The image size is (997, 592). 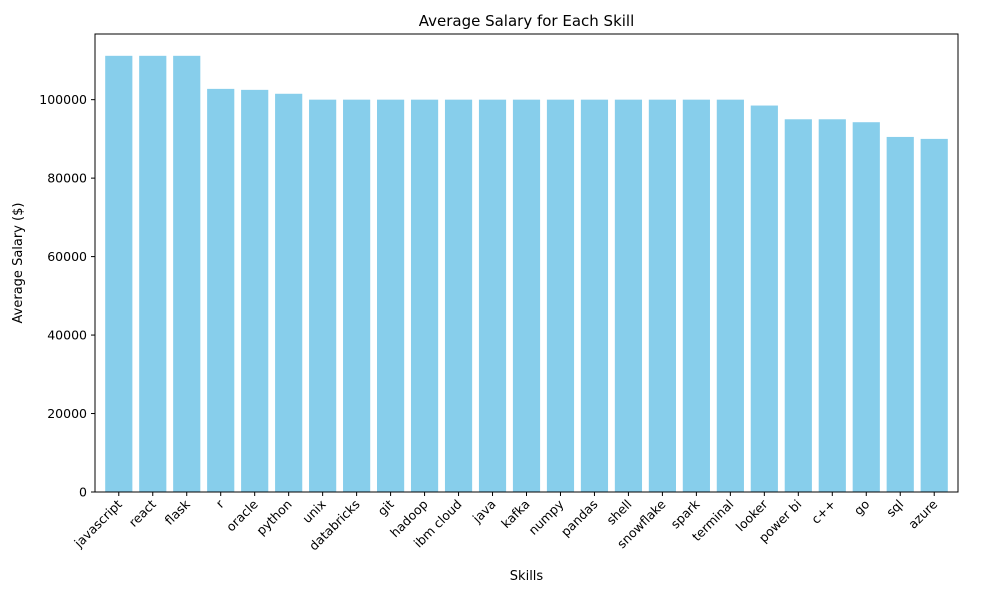 I want to click on bar-sql, so click(x=900, y=314).